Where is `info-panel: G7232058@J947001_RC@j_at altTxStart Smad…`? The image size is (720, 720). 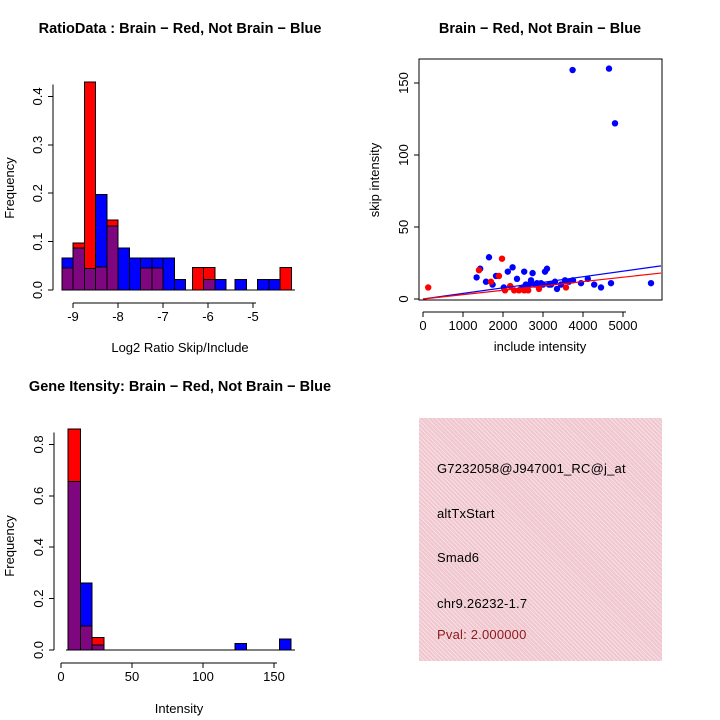 info-panel: G7232058@J947001_RC@j_at altTxStart Smad… is located at coordinates (540, 539).